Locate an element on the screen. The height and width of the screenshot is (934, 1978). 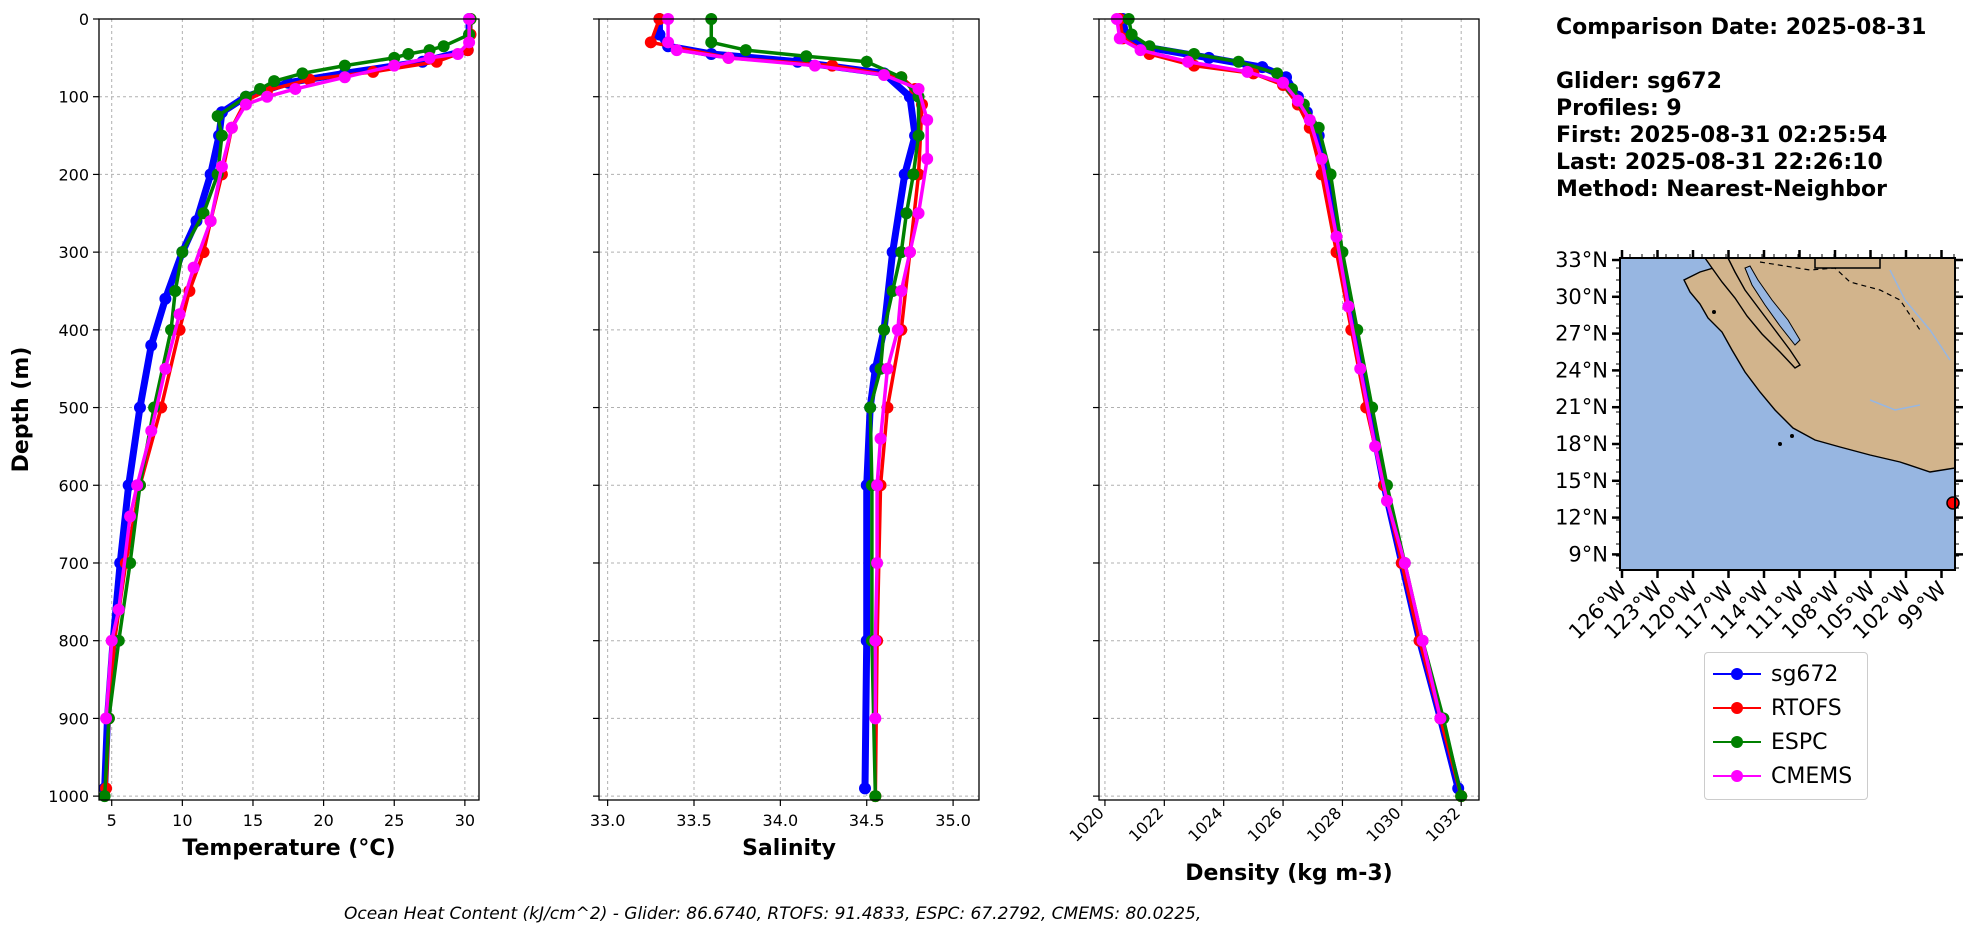
country-border is located at coordinates (1847, 263).